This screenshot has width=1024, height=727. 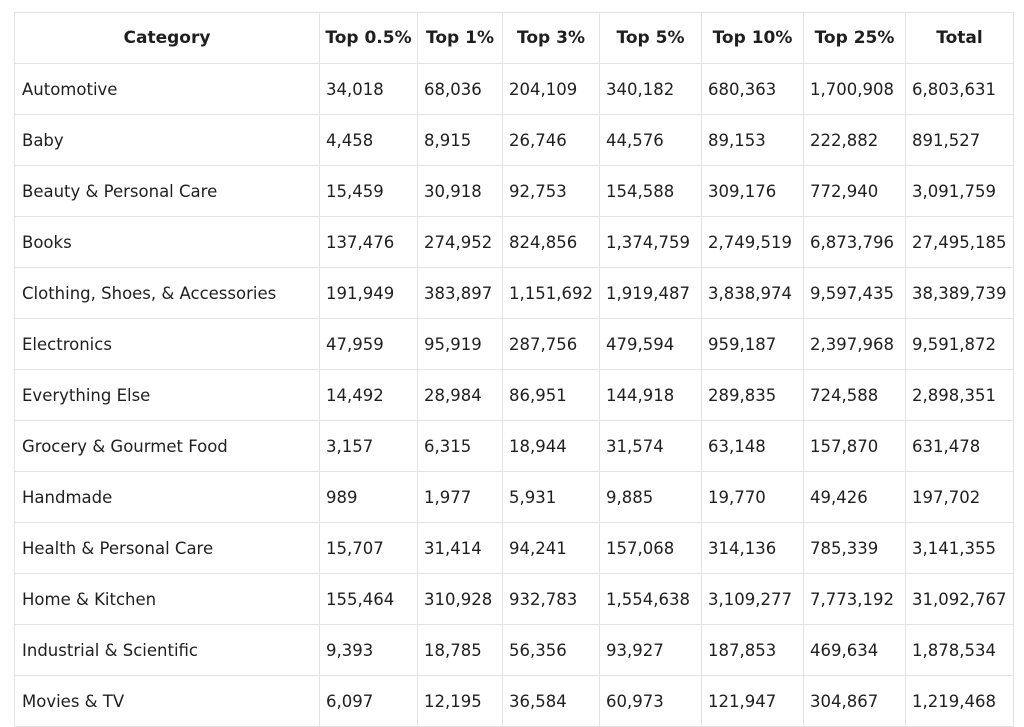 I want to click on value-cell: 340,182, so click(x=650, y=89).